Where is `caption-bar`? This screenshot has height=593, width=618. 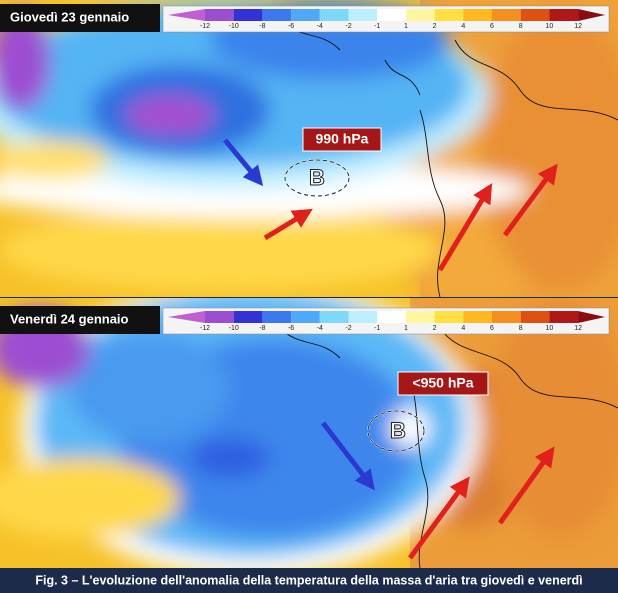 caption-bar is located at coordinates (309, 580).